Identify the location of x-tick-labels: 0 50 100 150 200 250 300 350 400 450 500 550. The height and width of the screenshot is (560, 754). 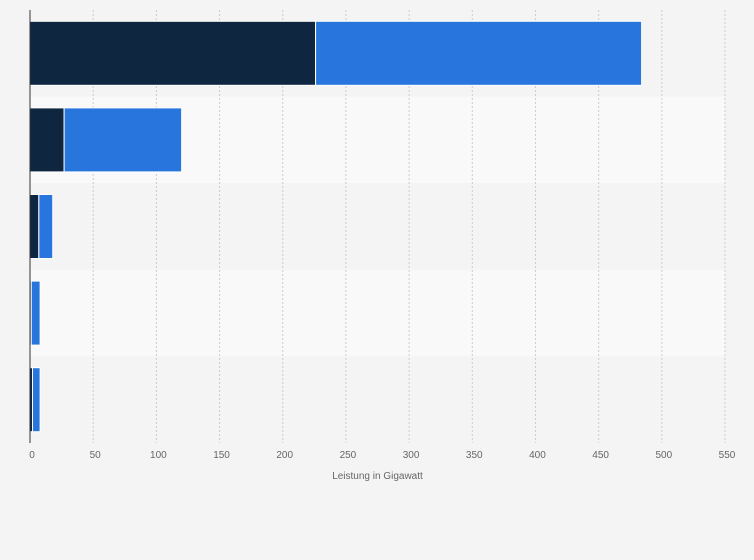
(382, 455).